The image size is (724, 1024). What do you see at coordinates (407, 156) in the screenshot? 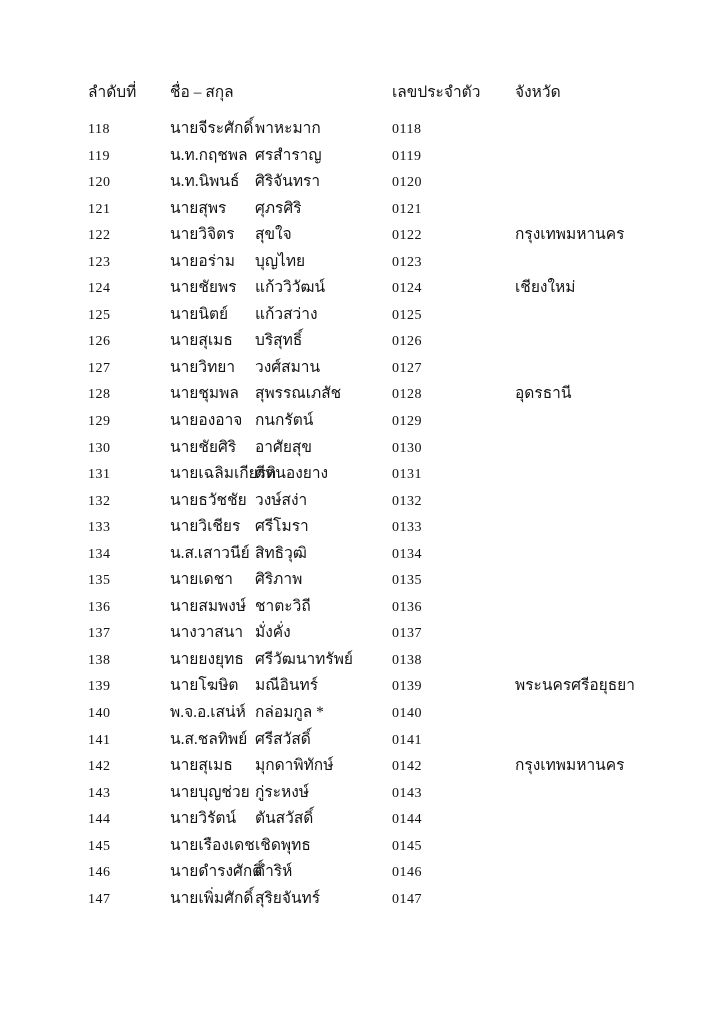
I see `row-id: 0119` at bounding box center [407, 156].